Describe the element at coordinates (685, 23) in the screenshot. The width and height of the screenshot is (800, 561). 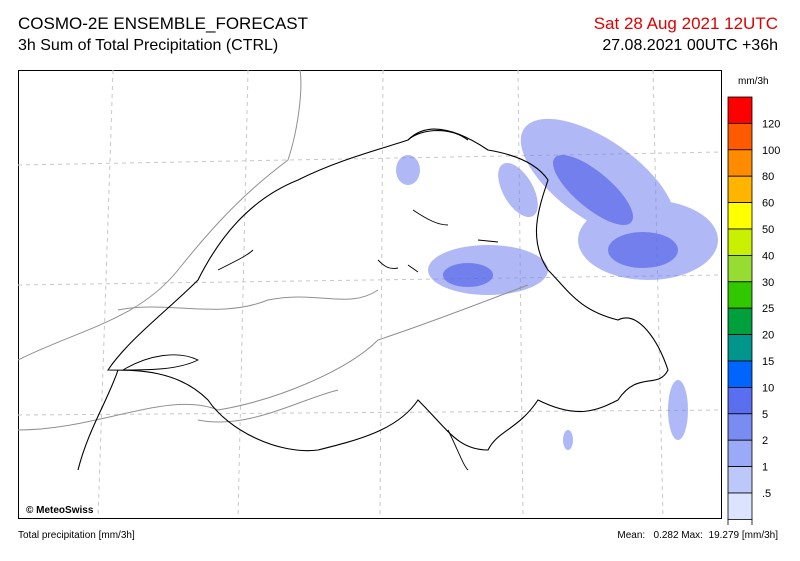
I see `valid-time: Sat 28 Aug 2021 12UTC` at that location.